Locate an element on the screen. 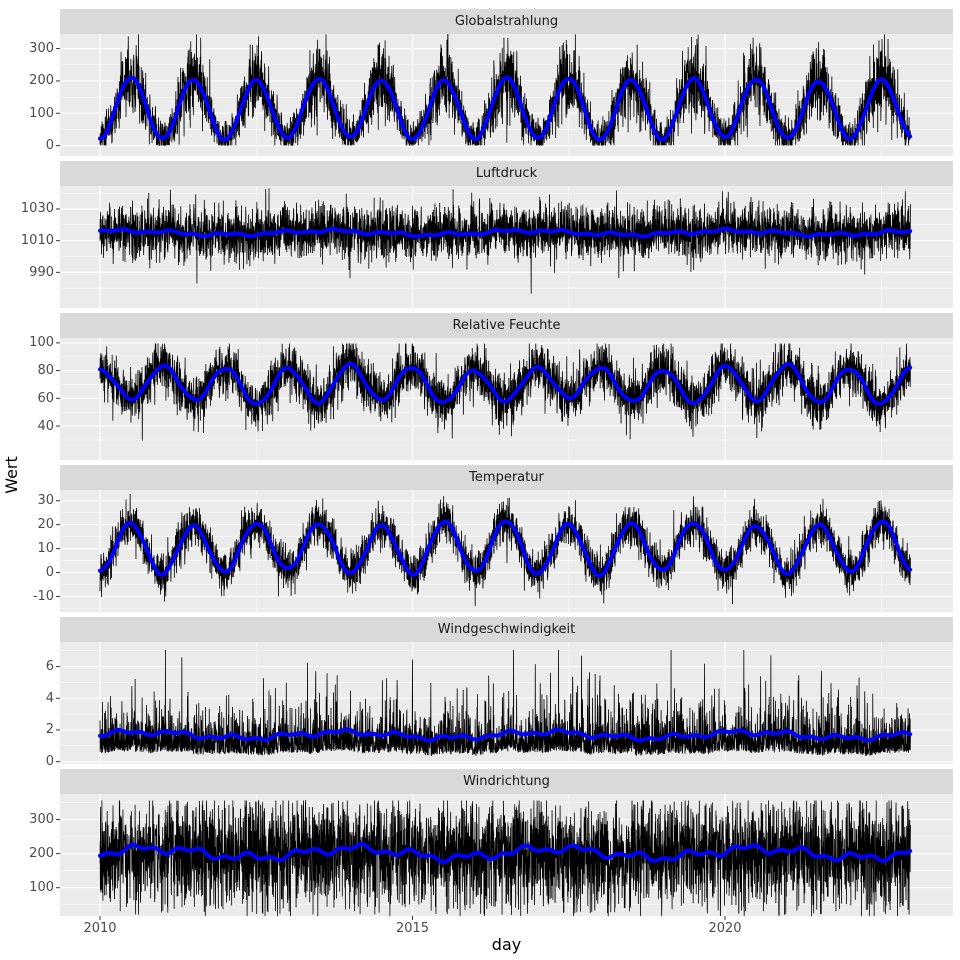 The height and width of the screenshot is (960, 960). facet-strip-4: Windgeschwindigkeit is located at coordinates (506, 629).